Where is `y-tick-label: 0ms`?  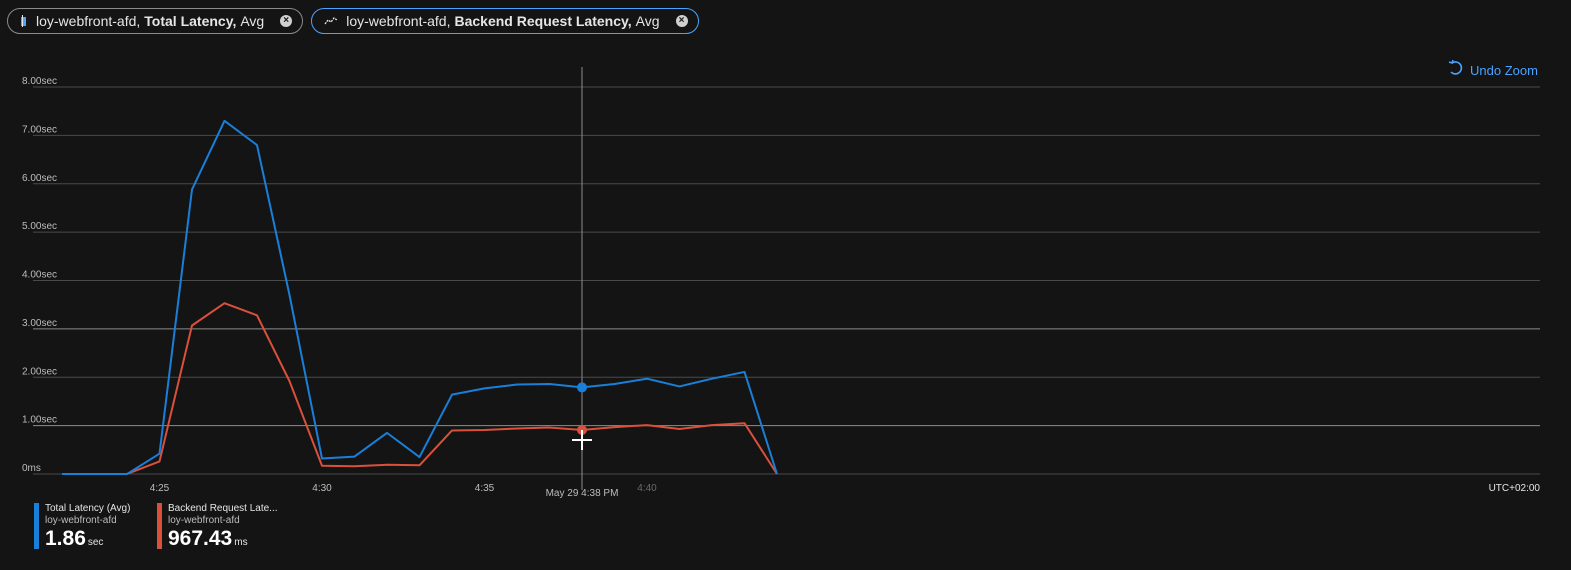
y-tick-label: 0ms is located at coordinates (31, 468).